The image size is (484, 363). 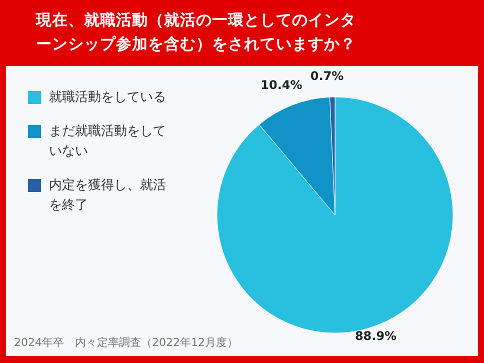 I want to click on data-label: 0.7%, so click(x=327, y=76).